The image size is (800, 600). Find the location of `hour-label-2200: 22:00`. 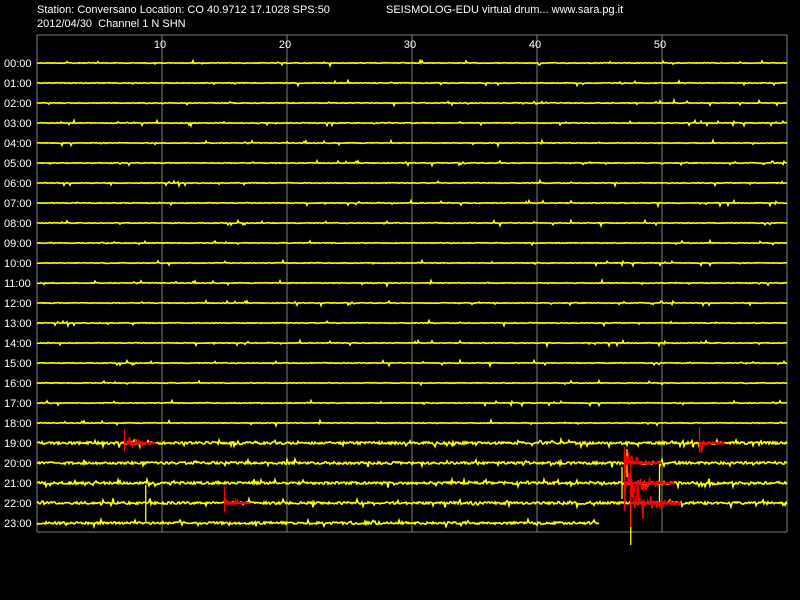

hour-label-2200: 22:00 is located at coordinates (18, 504).